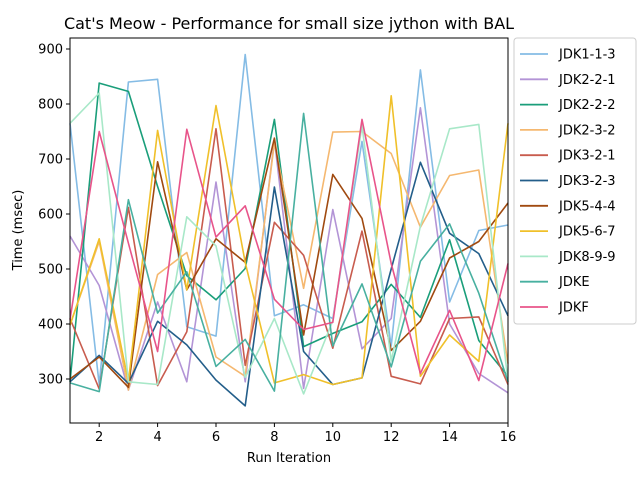  Describe the element at coordinates (50, 50) in the screenshot. I see `y-tick-label: 900` at that location.